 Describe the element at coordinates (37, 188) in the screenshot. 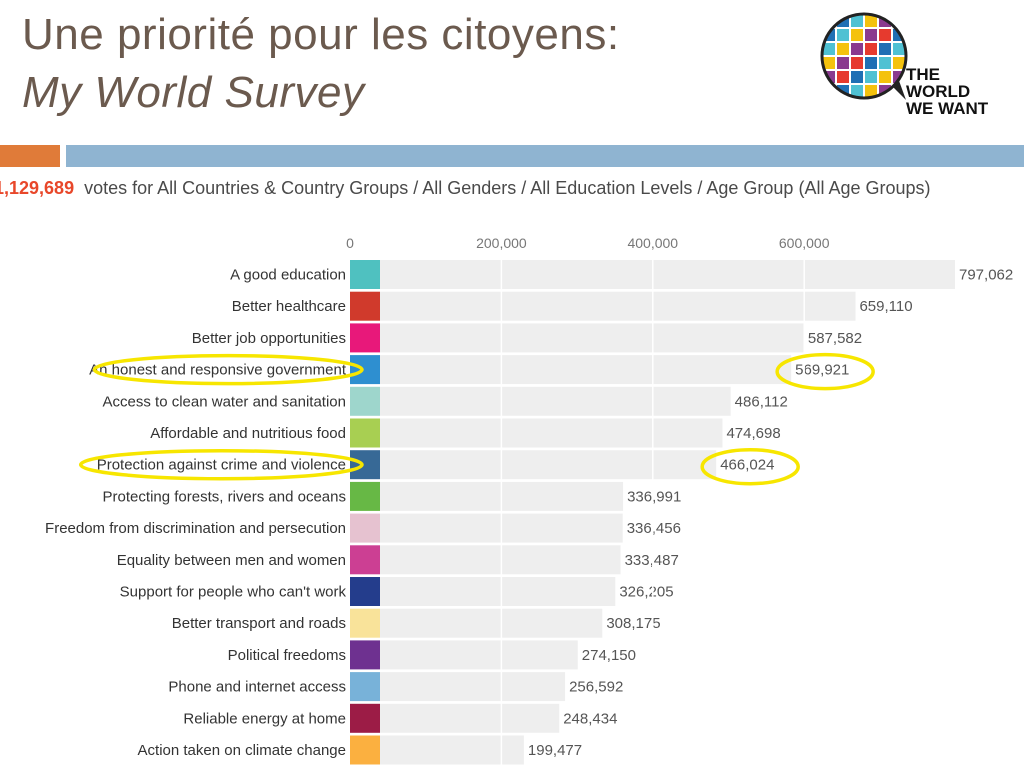

I see `vote-count: 1,129,689` at that location.